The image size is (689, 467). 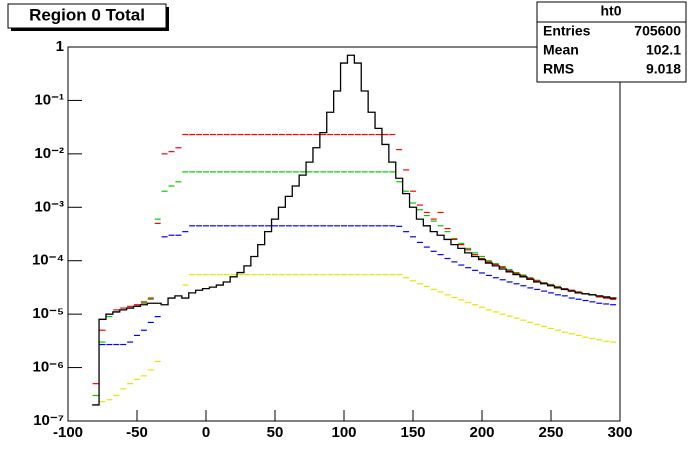 I want to click on y-tick-label: 10⁻⁵, so click(x=48, y=313).